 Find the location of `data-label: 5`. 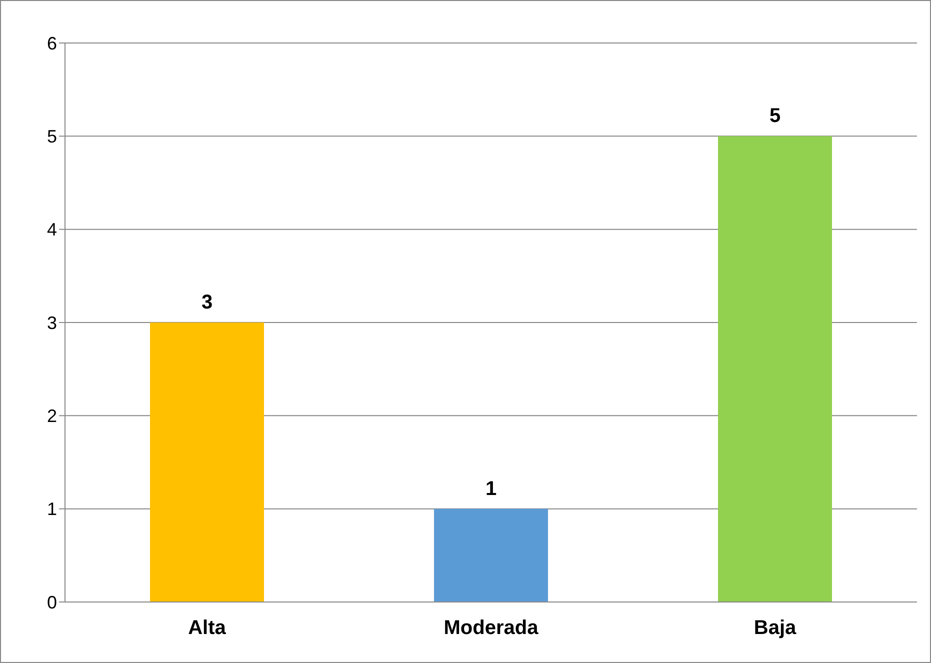

data-label: 5 is located at coordinates (775, 116).